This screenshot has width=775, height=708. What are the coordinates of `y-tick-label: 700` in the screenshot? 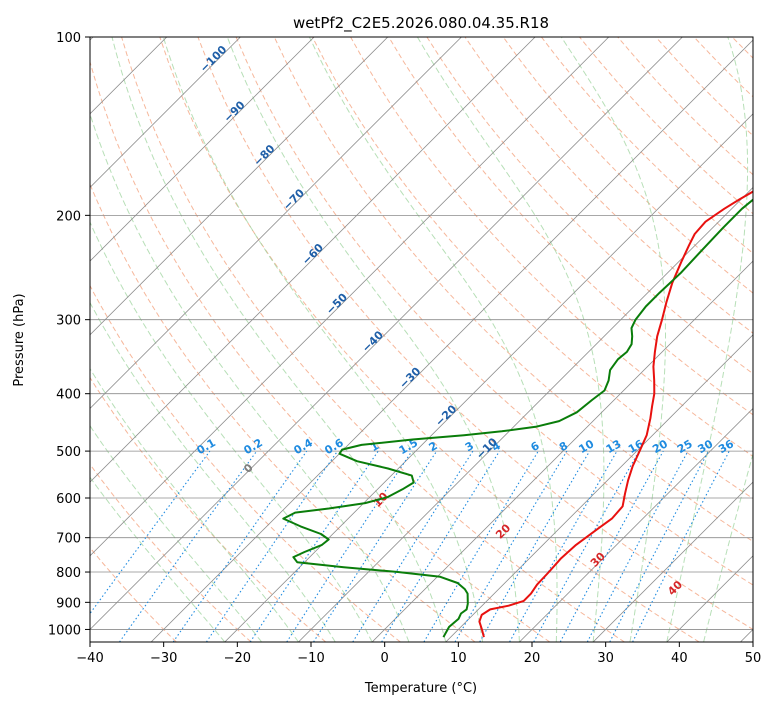 It's located at (68, 539).